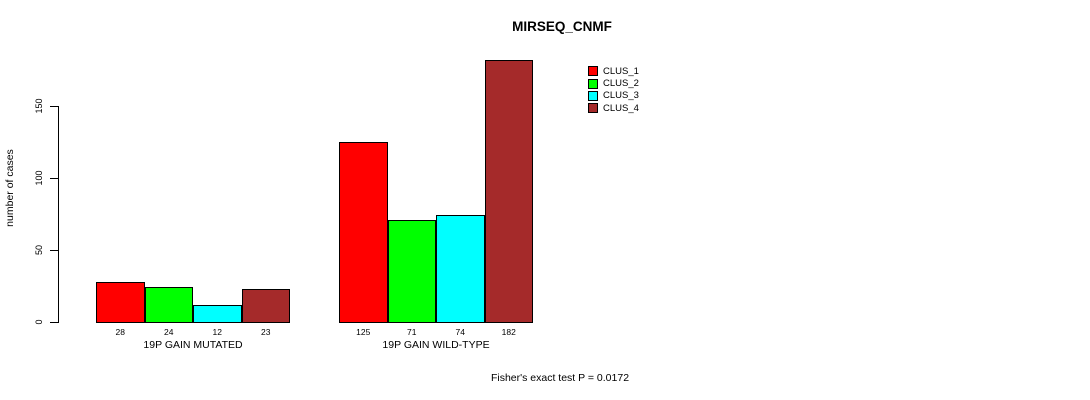 This screenshot has height=400, width=1090. I want to click on y-tick-label: 100, so click(39, 178).